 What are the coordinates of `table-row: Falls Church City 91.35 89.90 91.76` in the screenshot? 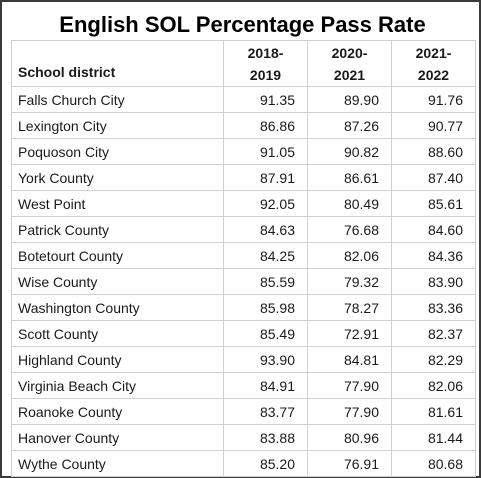 It's located at (243, 99).